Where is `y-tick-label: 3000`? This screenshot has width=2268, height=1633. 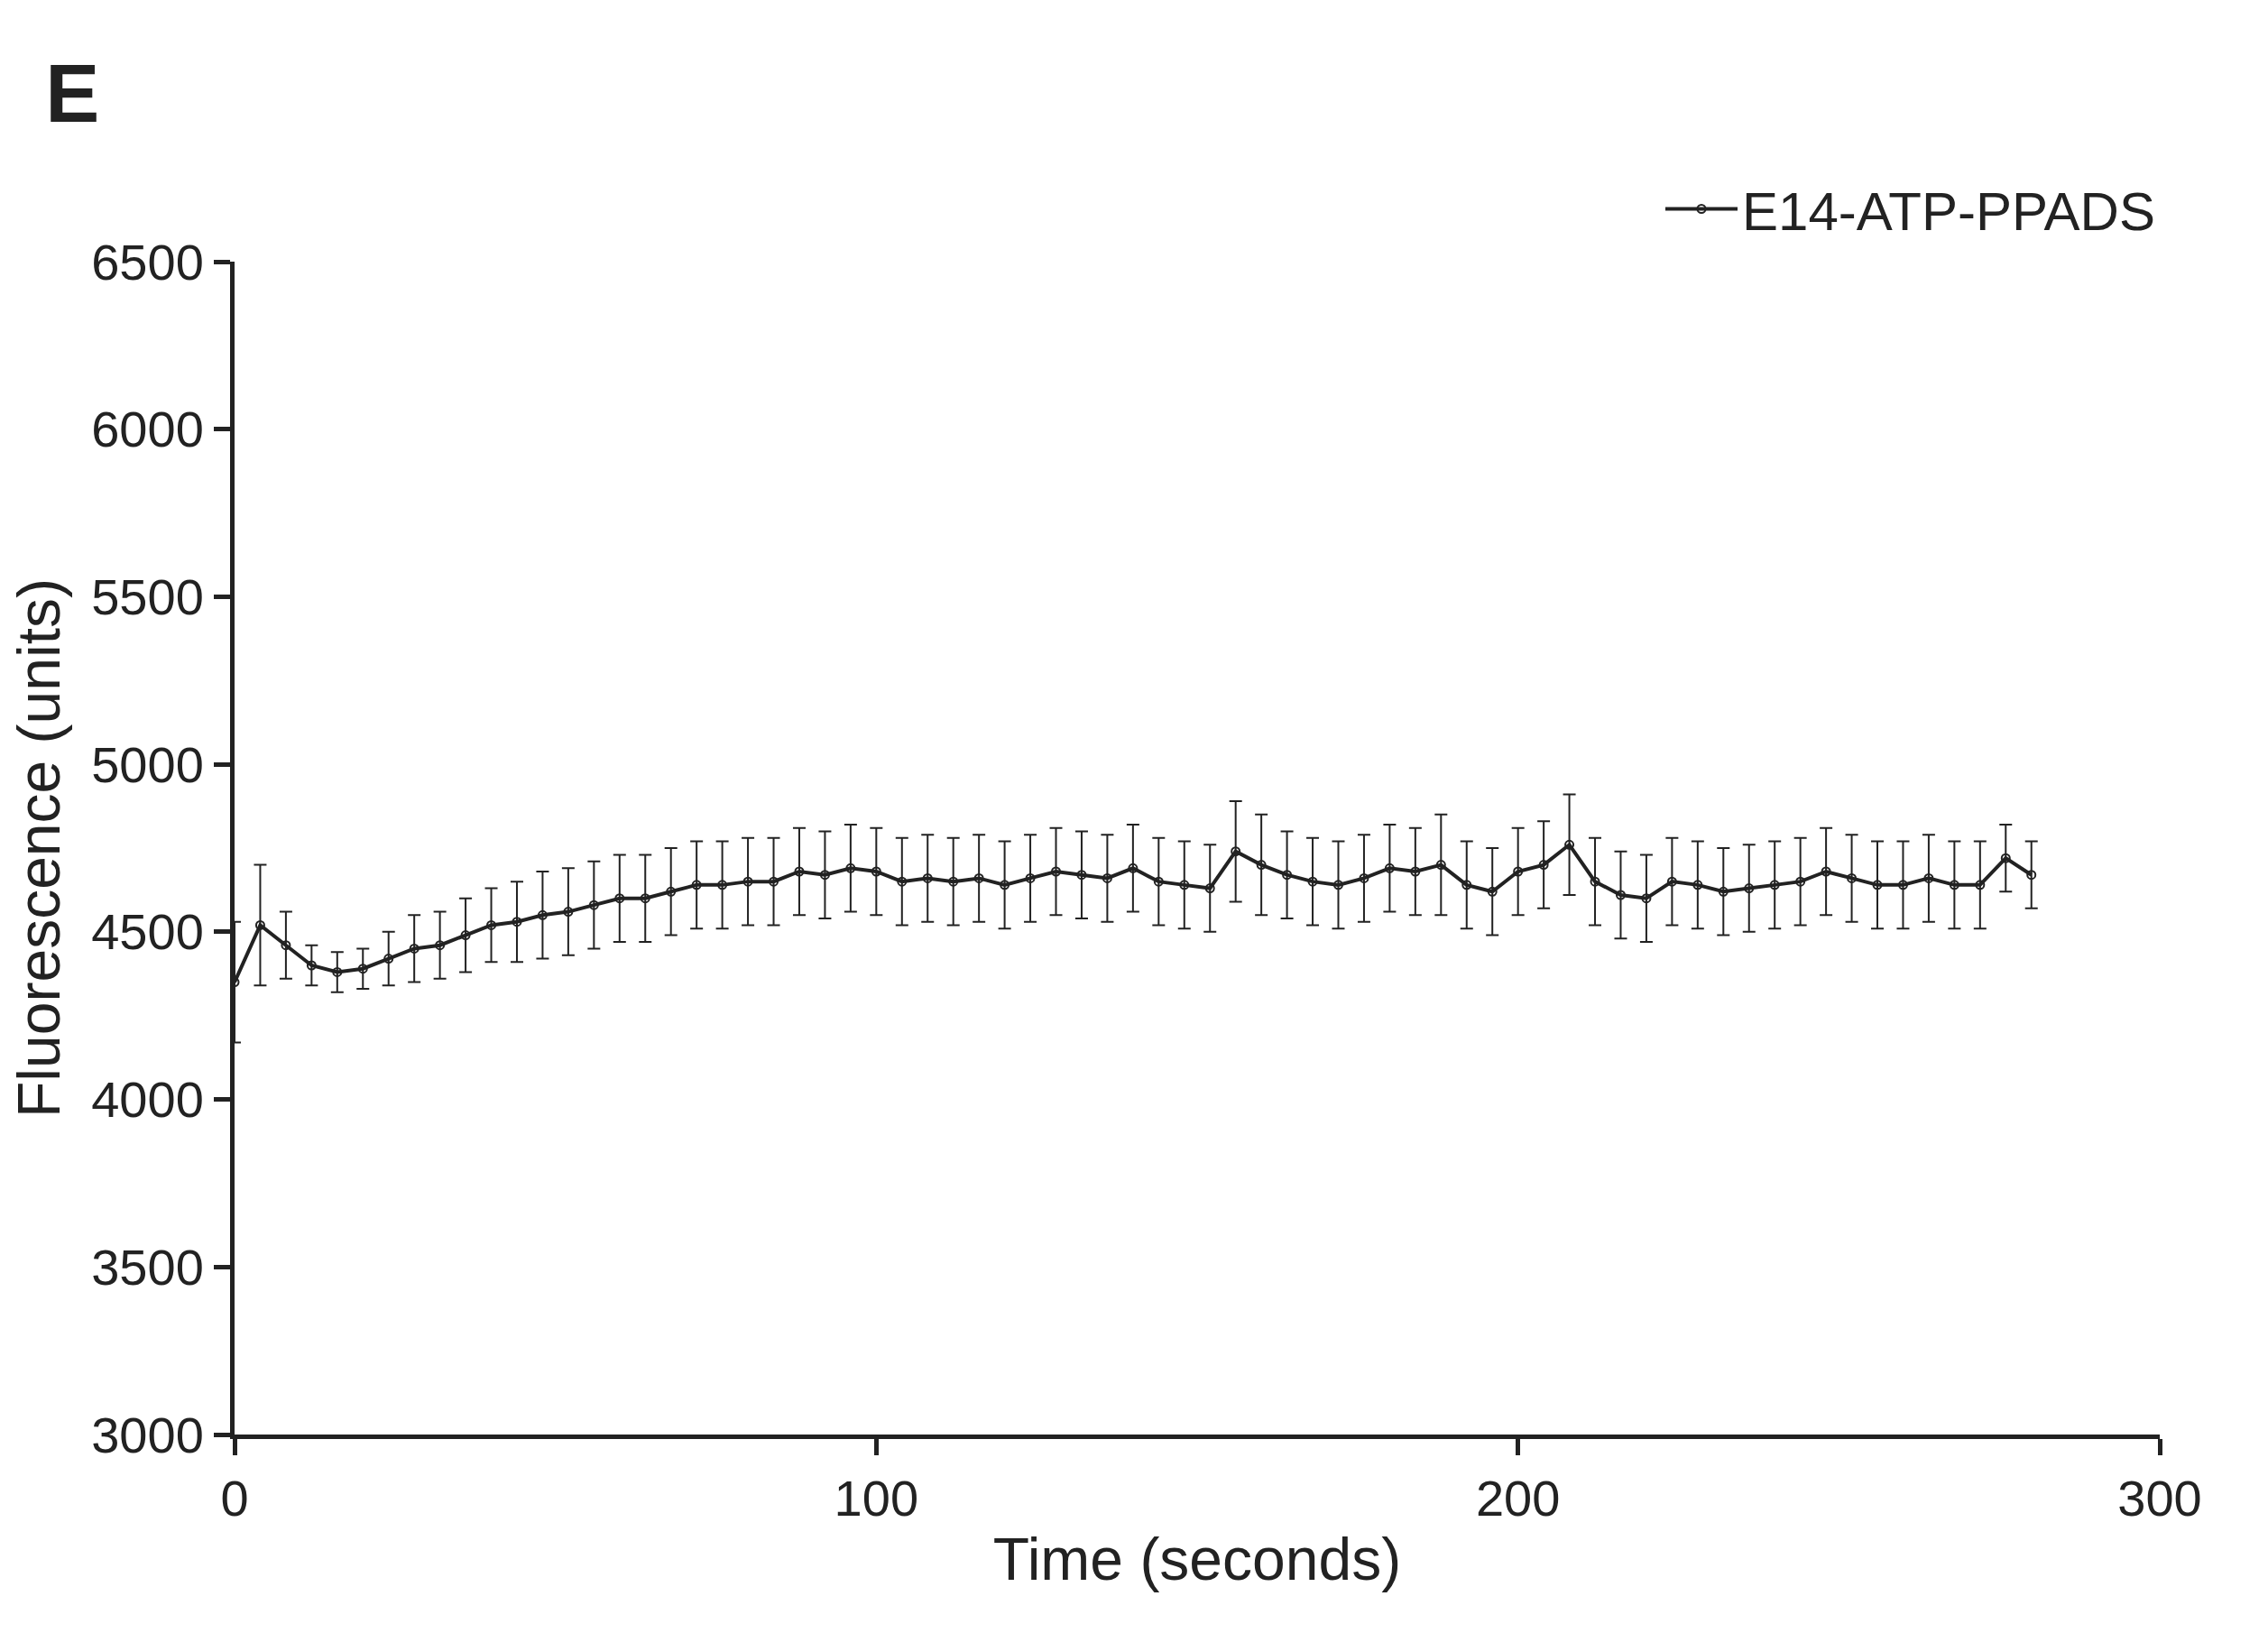 y-tick-label: 3000 is located at coordinates (147, 1434).